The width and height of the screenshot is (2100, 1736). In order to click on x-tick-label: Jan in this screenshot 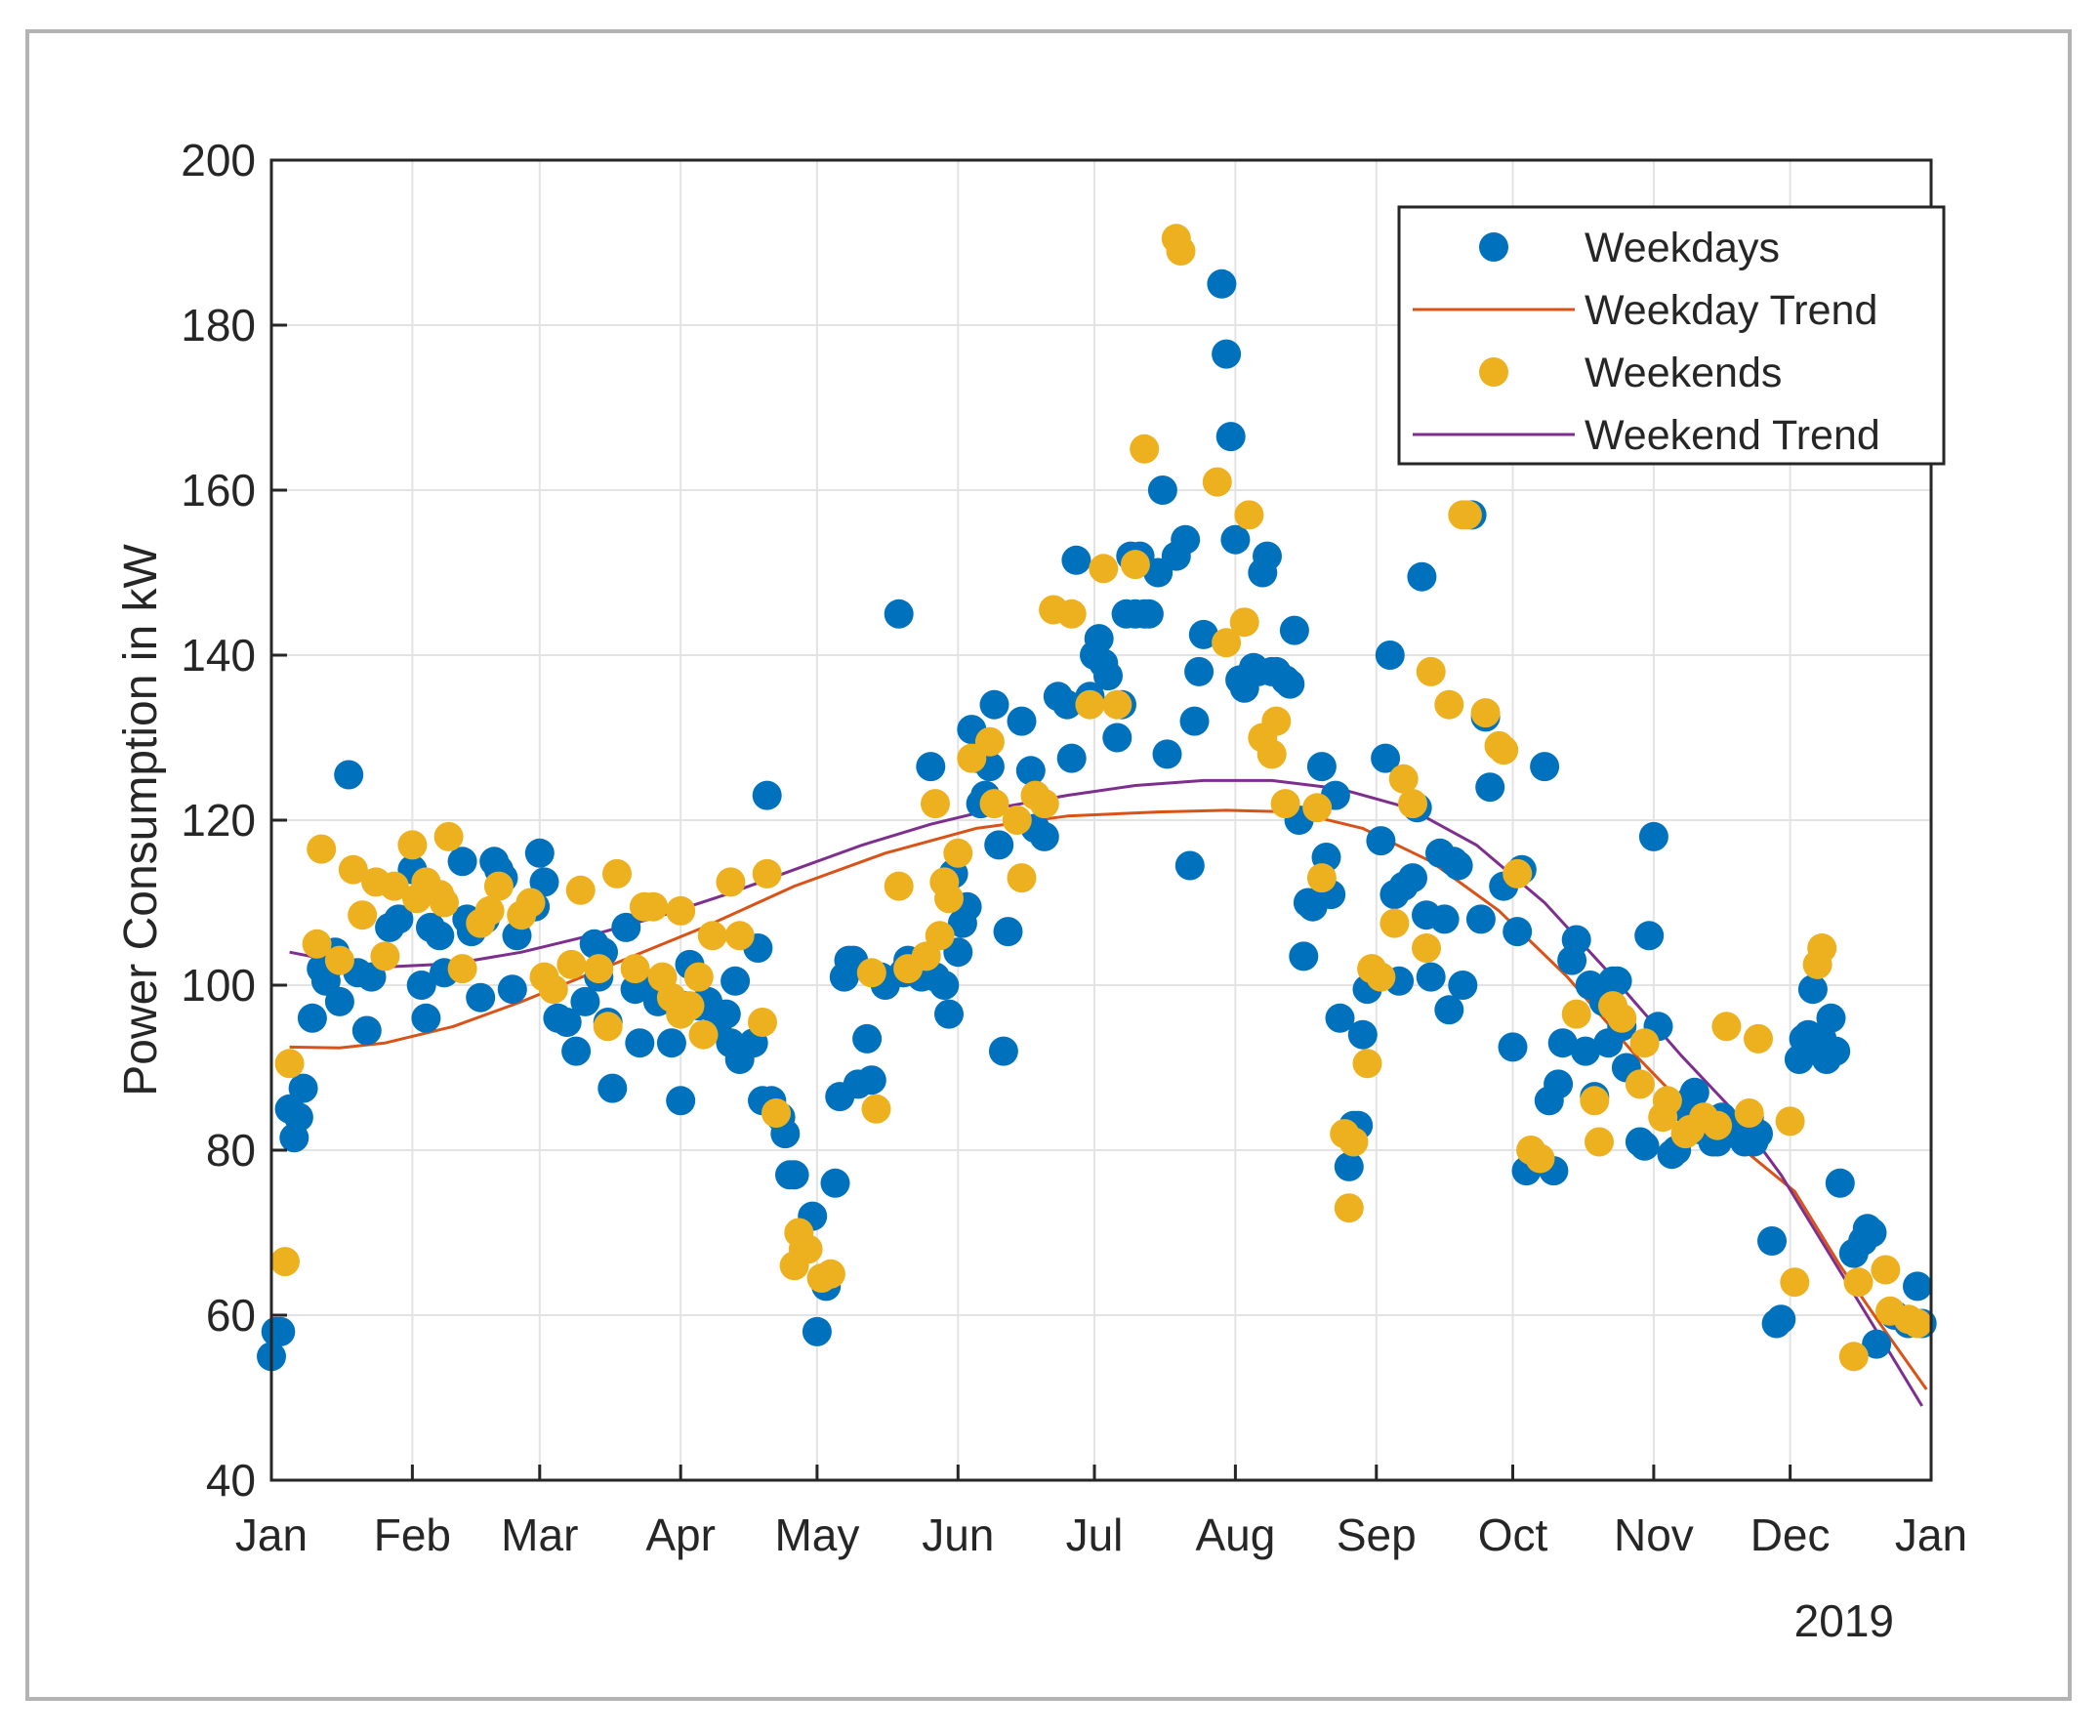, I will do `click(1931, 1534)`.